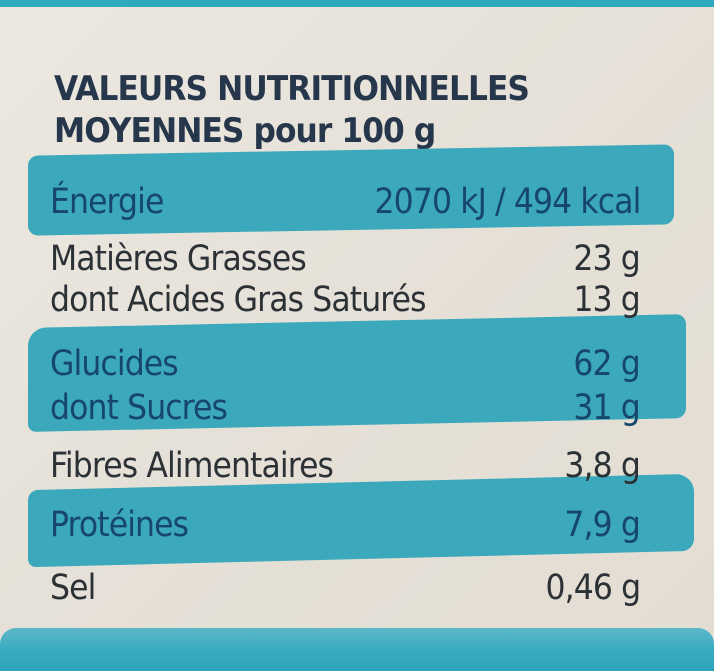  I want to click on fiber-row: Fibres Alimentaires 3,8 g, so click(345, 466).